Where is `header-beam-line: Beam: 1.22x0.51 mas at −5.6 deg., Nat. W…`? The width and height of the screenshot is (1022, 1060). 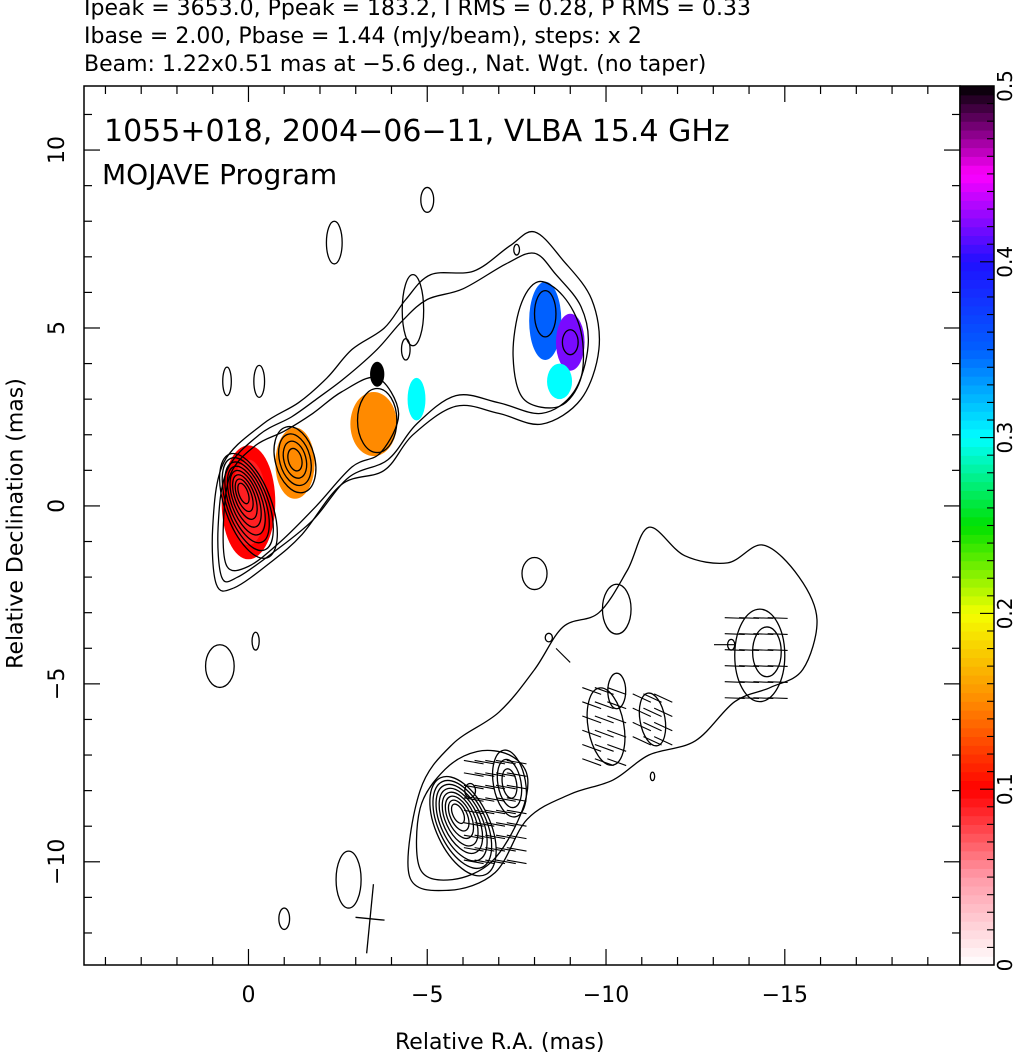 header-beam-line: Beam: 1.22x0.51 mas at −5.6 deg., Nat. W… is located at coordinates (395, 64).